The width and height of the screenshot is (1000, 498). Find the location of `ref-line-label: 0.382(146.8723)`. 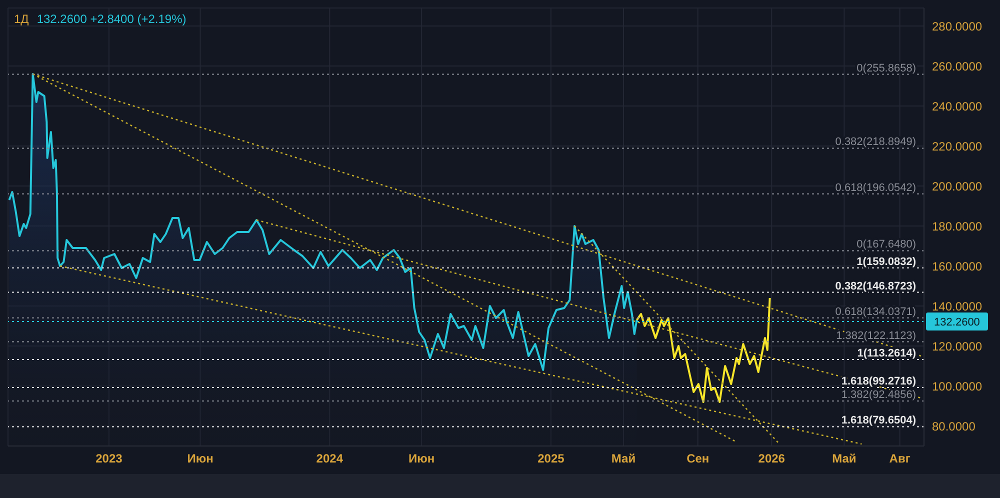

ref-line-label: 0.382(146.8723) is located at coordinates (875, 286).